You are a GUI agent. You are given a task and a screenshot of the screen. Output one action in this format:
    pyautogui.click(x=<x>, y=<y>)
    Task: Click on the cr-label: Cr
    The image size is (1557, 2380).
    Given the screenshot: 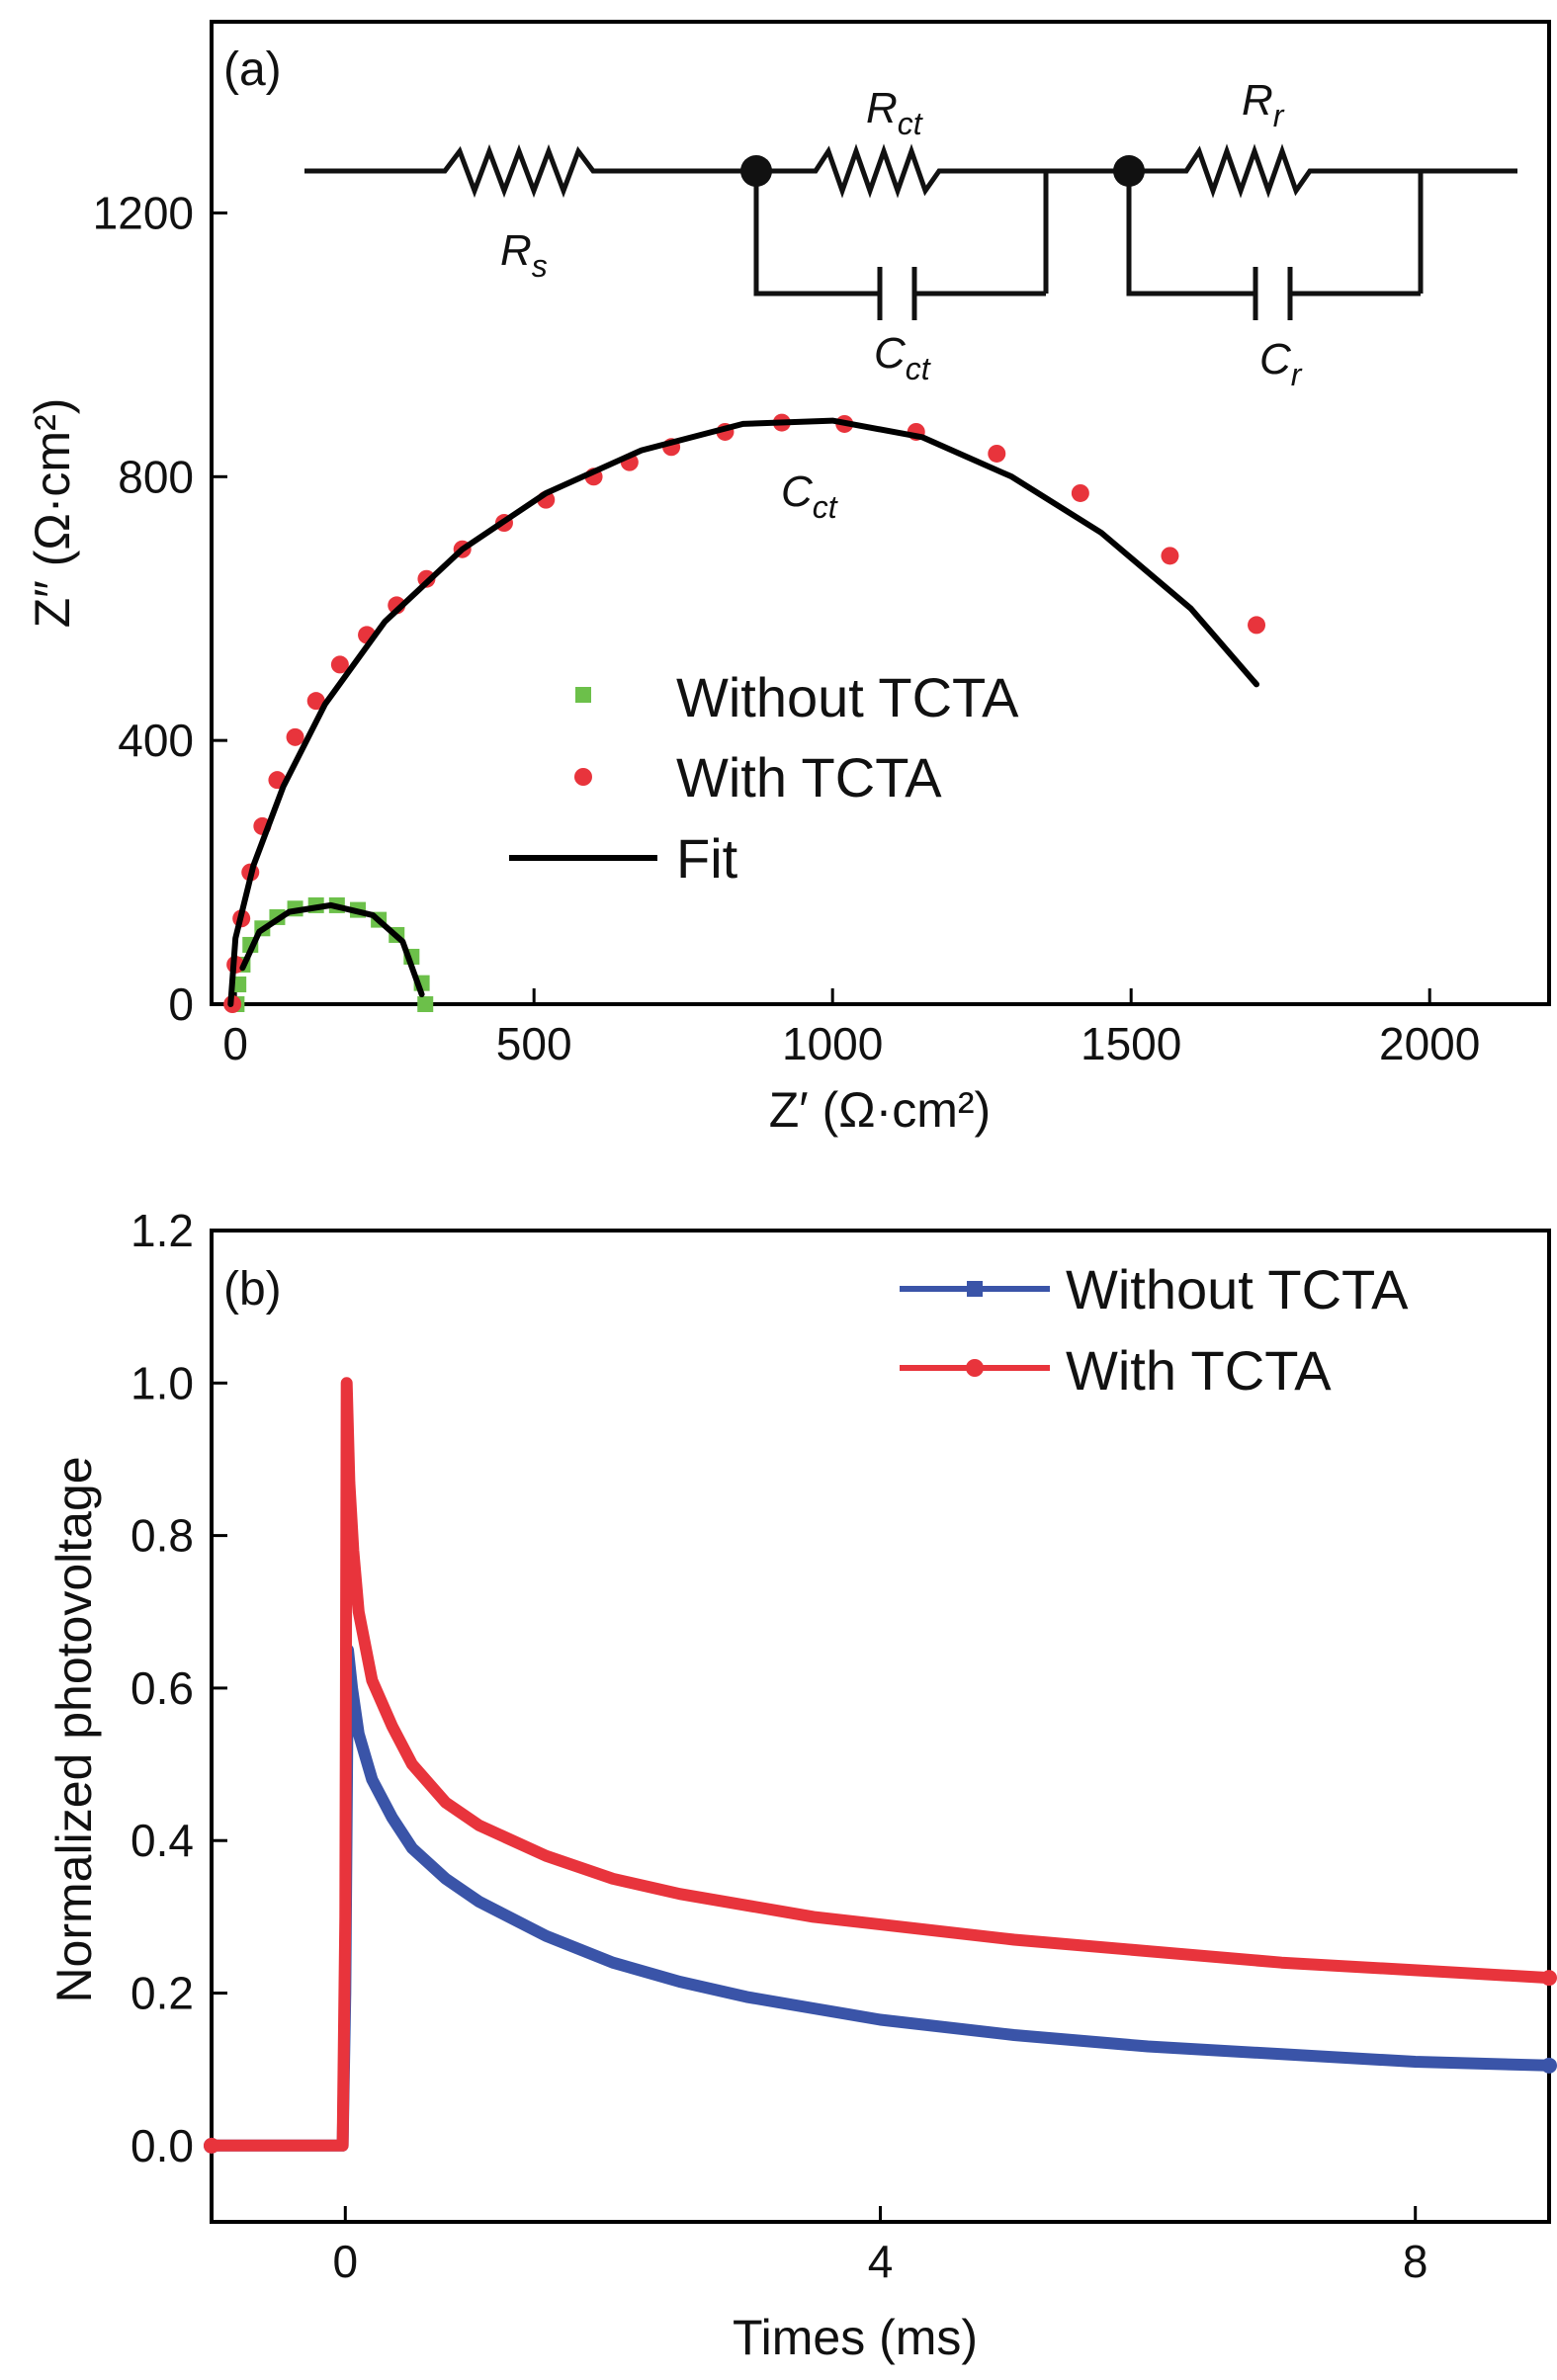 What is the action you would take?
    pyautogui.click(x=1281, y=363)
    